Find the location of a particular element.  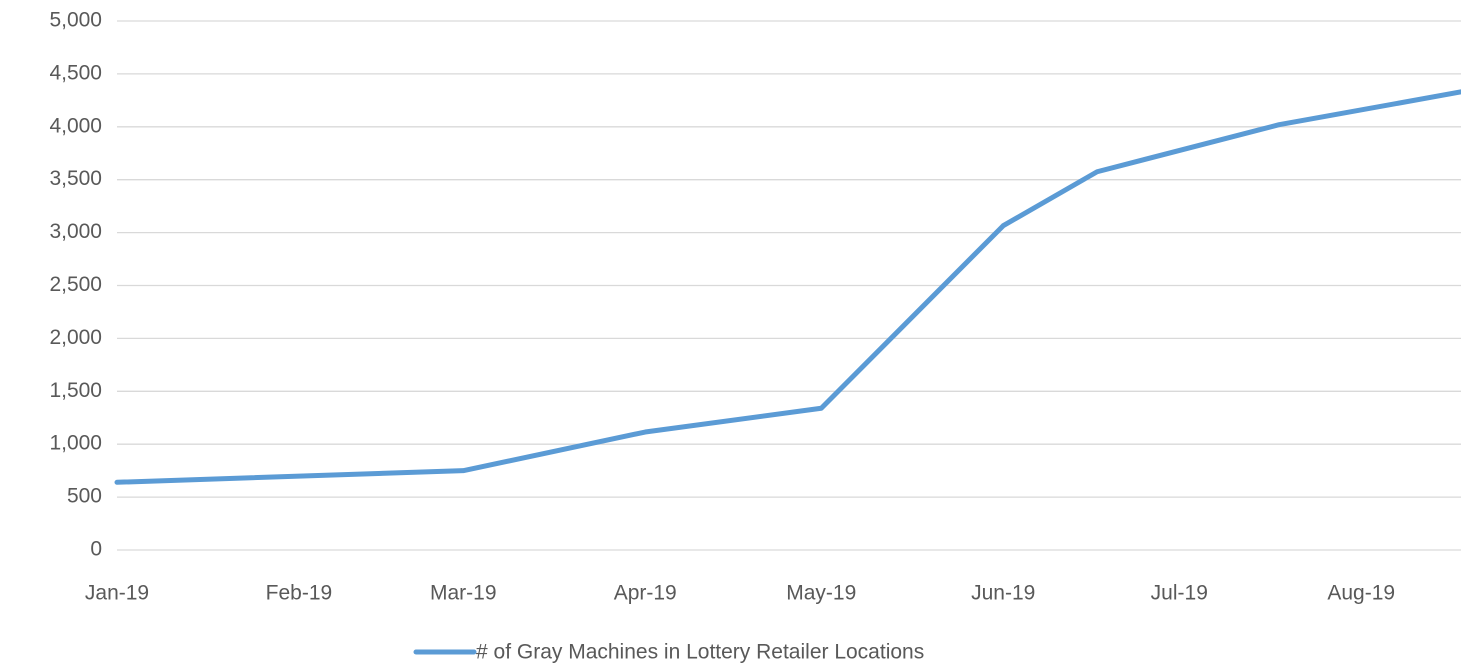

y-tick-label: 4,500 is located at coordinates (75, 72).